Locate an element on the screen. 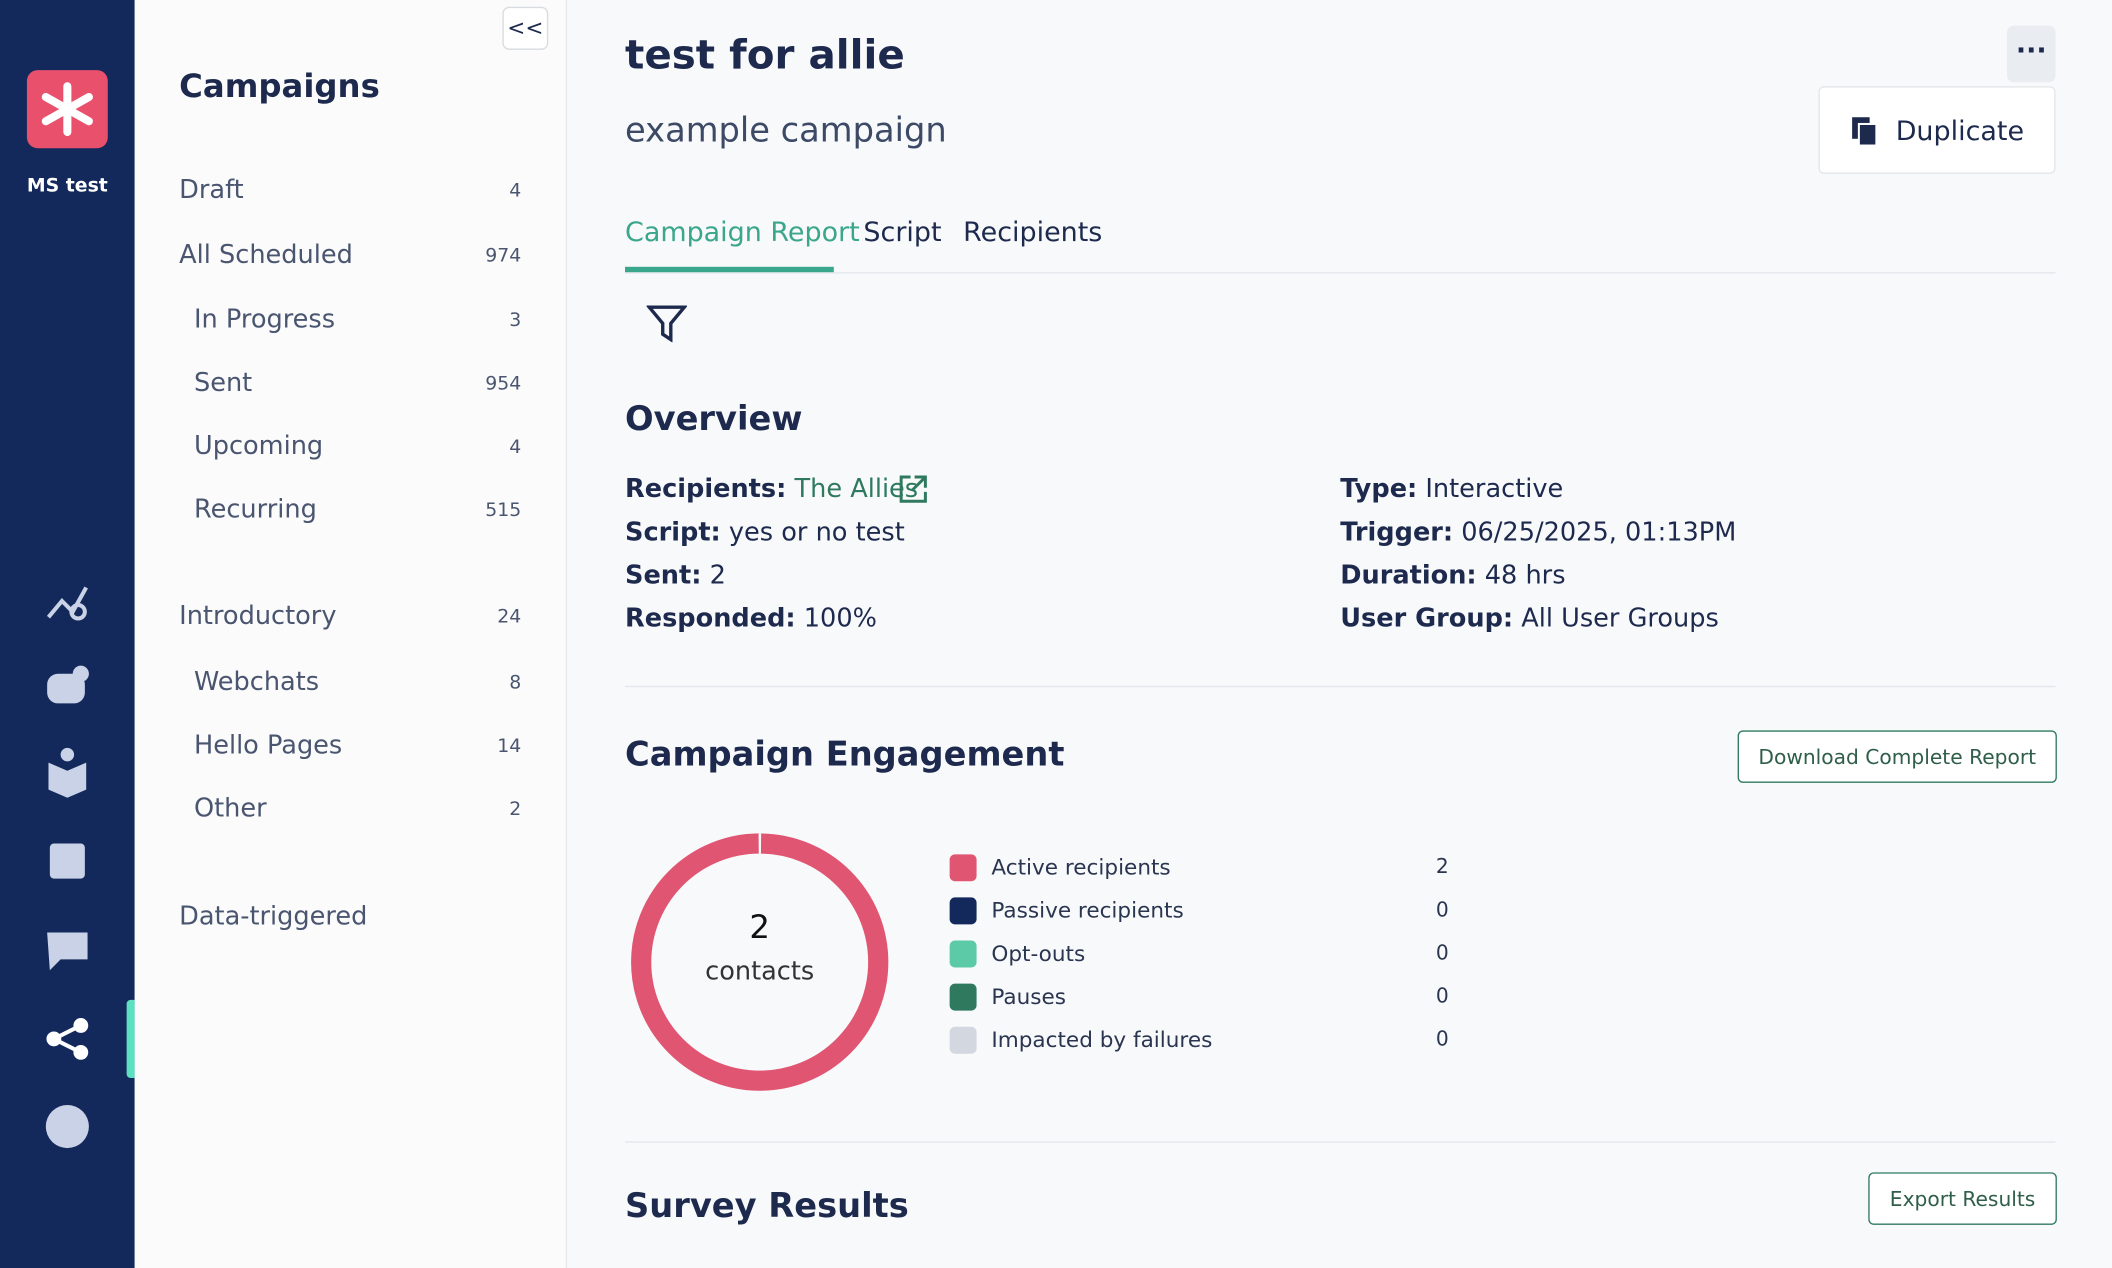 Image resolution: width=2112 pixels, height=1268 pixels. legend-value: 2 is located at coordinates (1442, 866).